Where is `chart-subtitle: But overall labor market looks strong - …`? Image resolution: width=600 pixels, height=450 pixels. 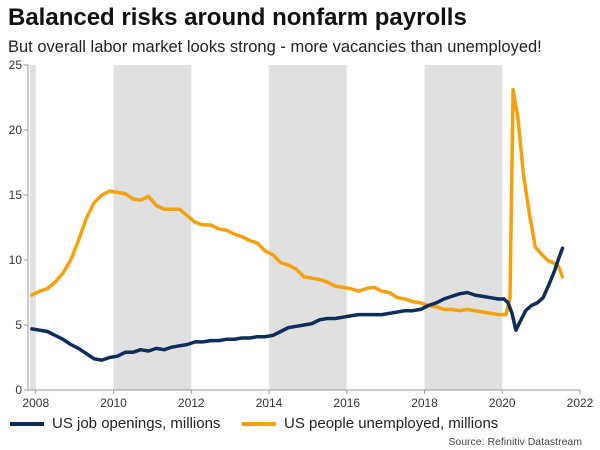
chart-subtitle: But overall labor market looks strong - … is located at coordinates (275, 47).